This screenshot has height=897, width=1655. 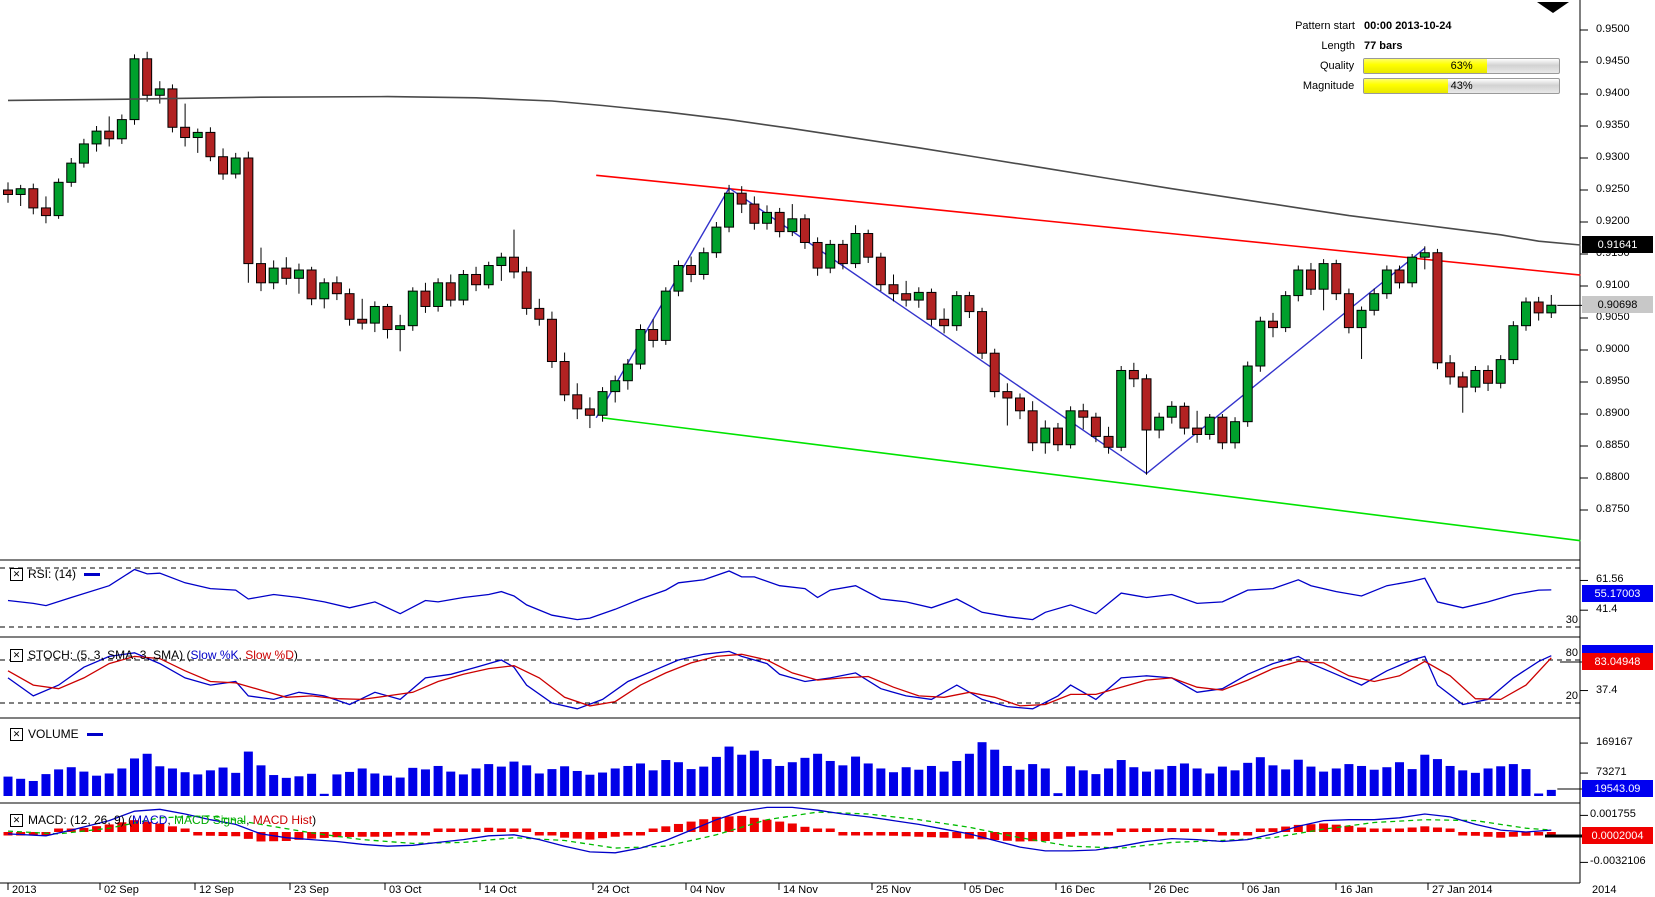 What do you see at coordinates (1613, 509) in the screenshot?
I see `price-axis-tick-label: 0.8750` at bounding box center [1613, 509].